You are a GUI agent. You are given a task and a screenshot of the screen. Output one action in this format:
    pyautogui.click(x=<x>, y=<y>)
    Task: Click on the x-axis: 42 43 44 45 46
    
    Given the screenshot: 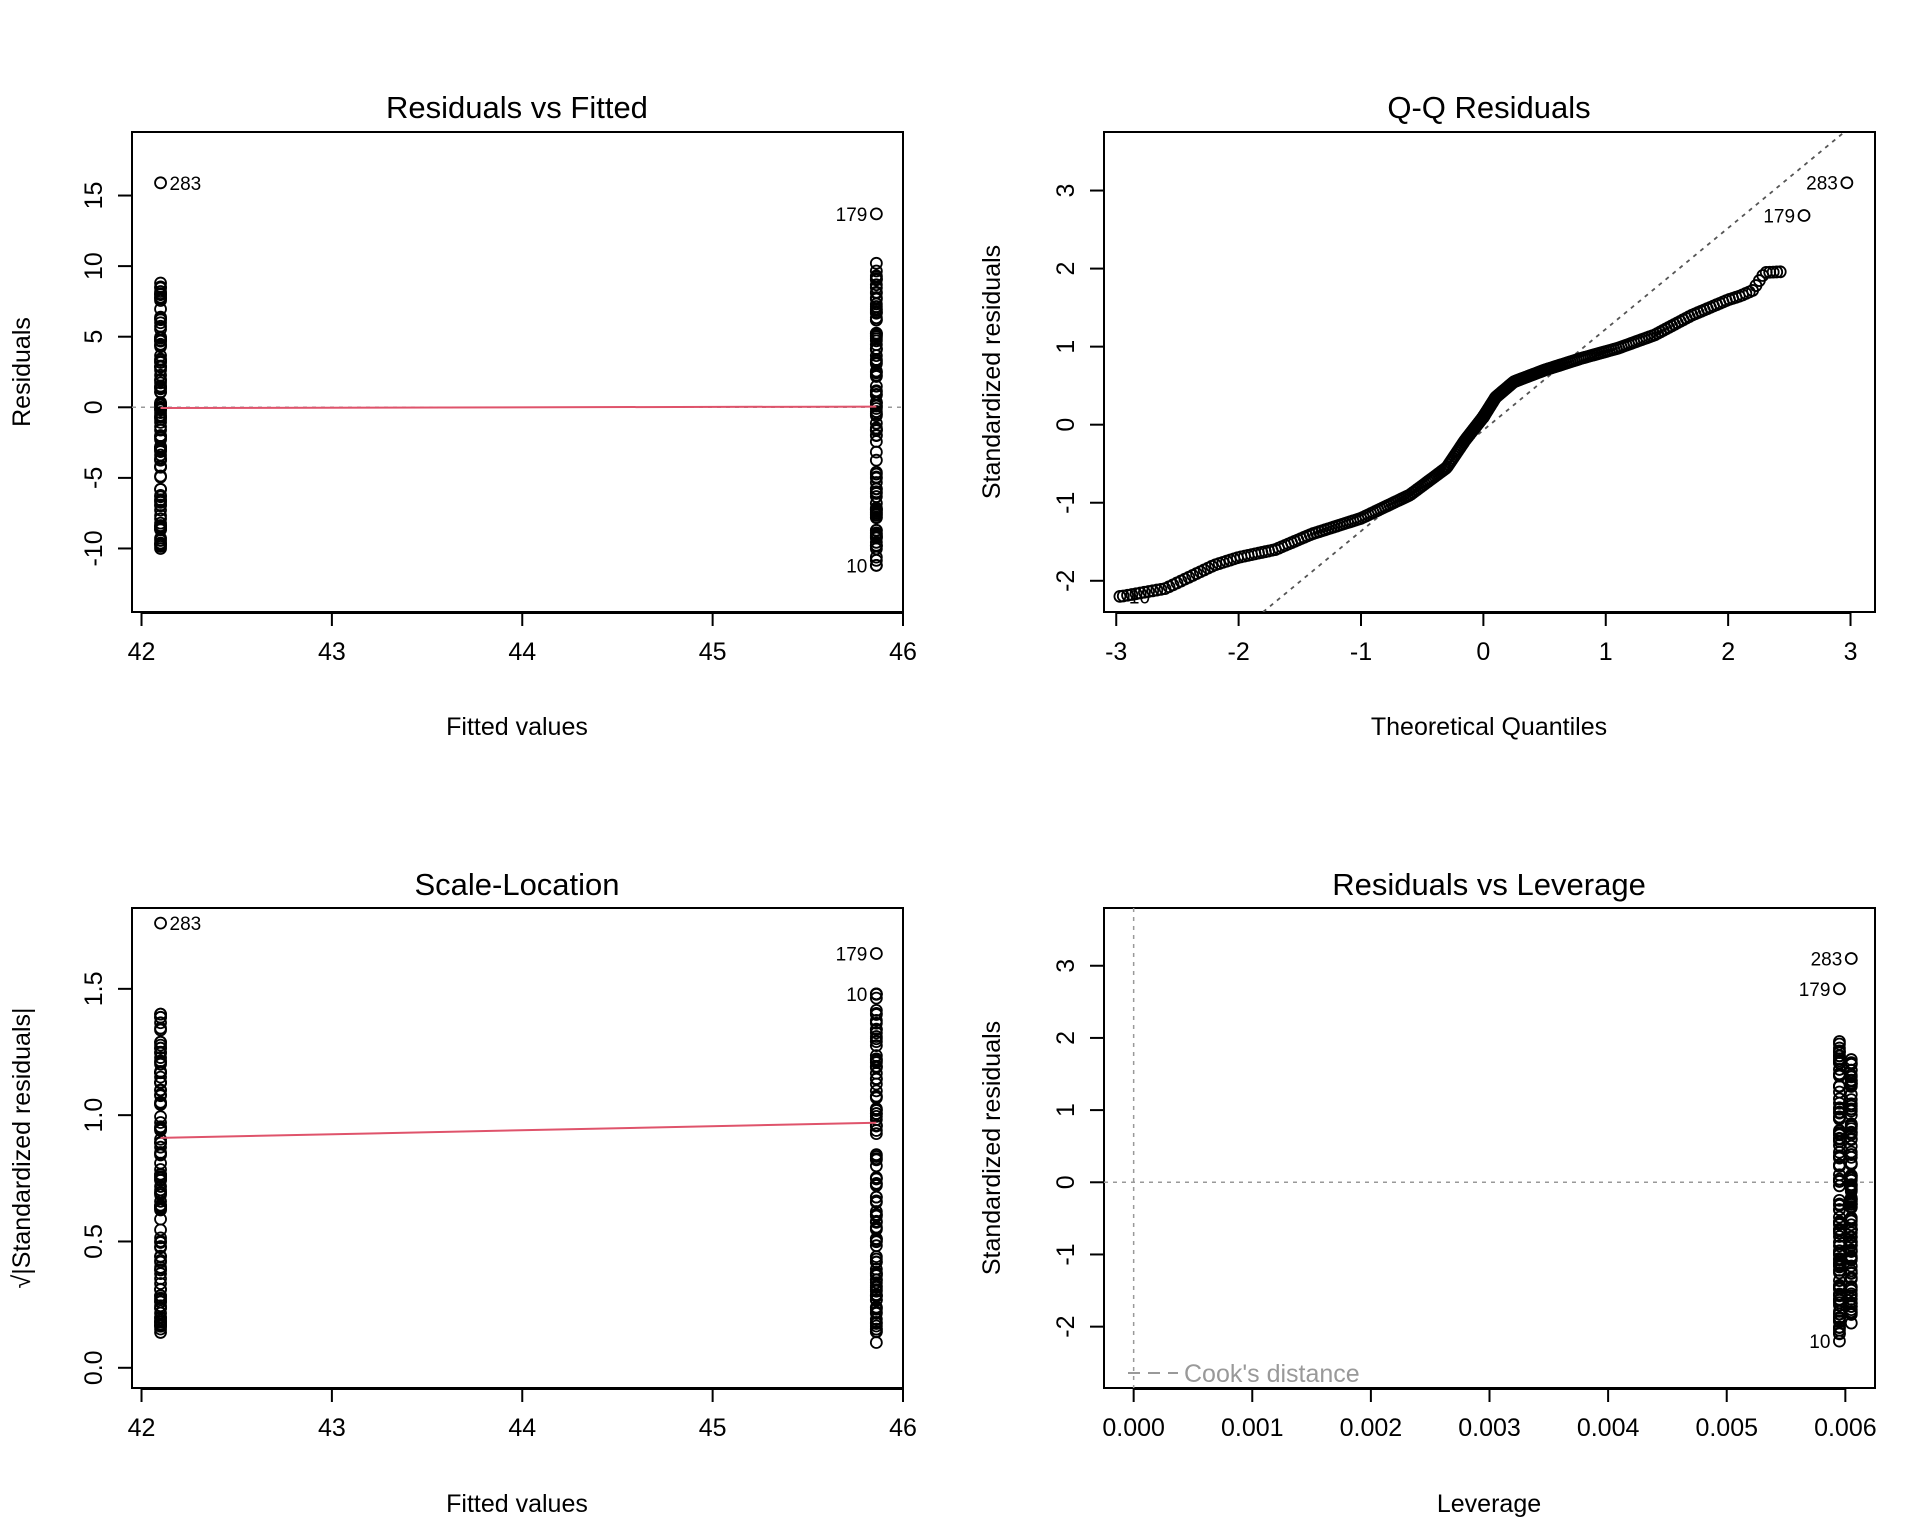 What is the action you would take?
    pyautogui.click(x=522, y=1415)
    